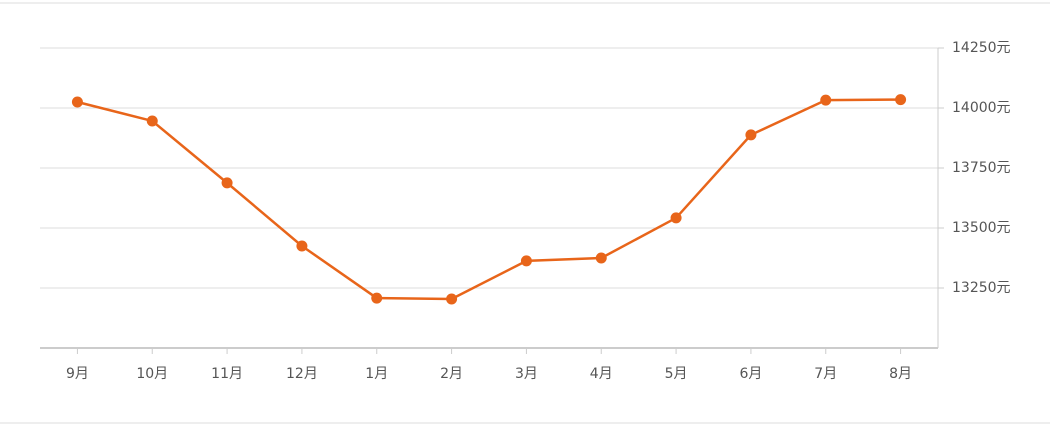  What do you see at coordinates (900, 374) in the screenshot?
I see `x-tick-label: 8月` at bounding box center [900, 374].